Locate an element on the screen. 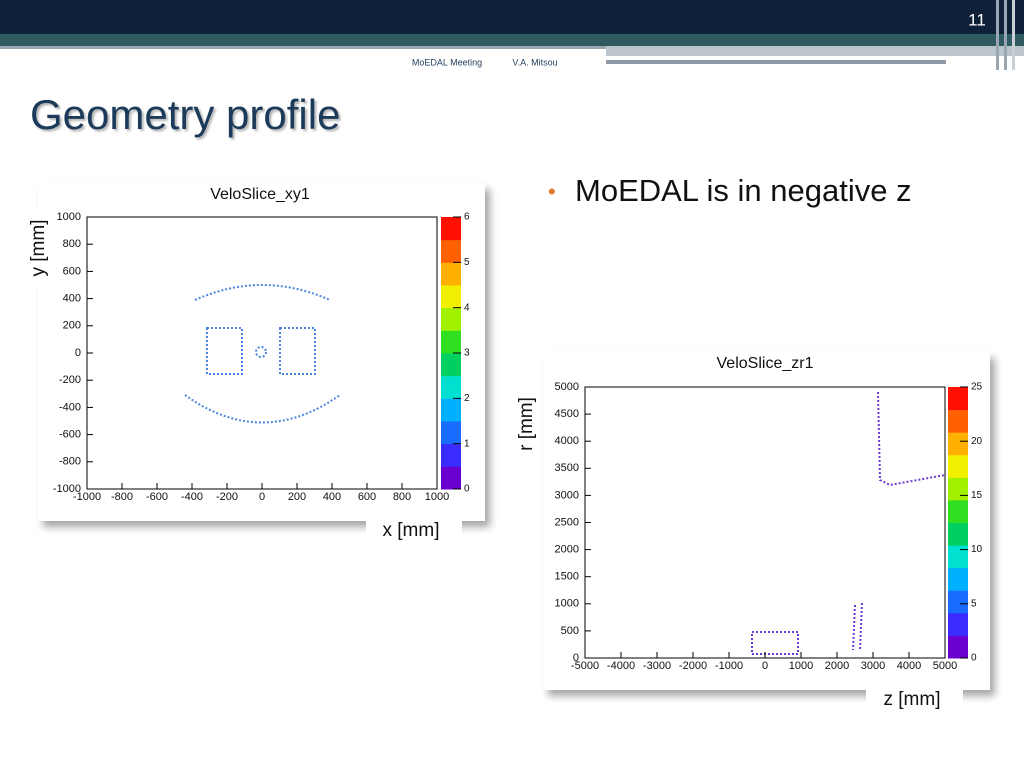 This screenshot has width=1024, height=768. y-tick-label: 200 is located at coordinates (72, 326).